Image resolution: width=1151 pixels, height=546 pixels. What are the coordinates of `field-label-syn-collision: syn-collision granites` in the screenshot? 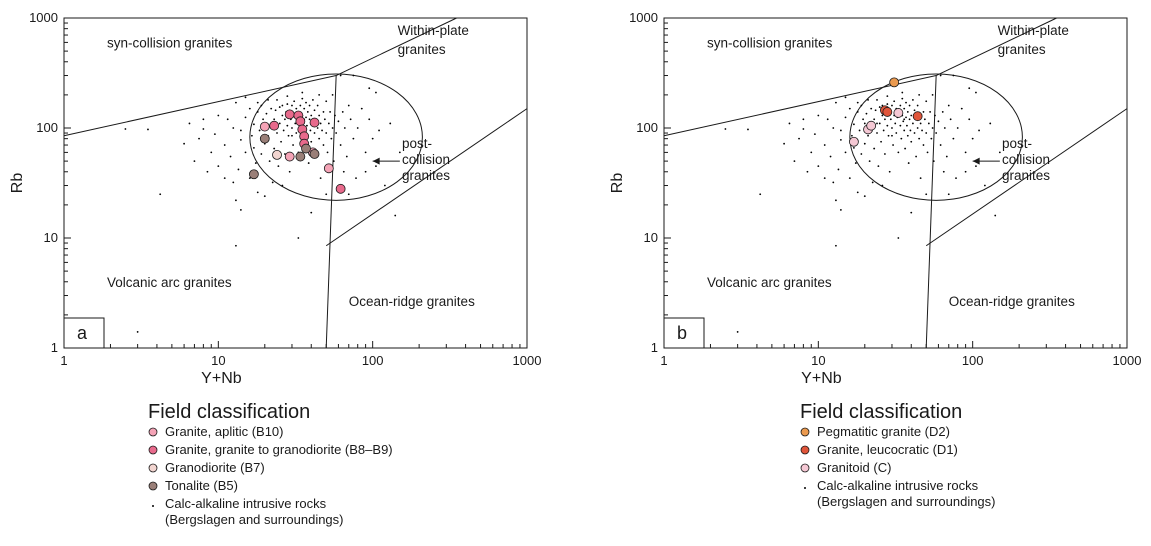 It's located at (170, 42).